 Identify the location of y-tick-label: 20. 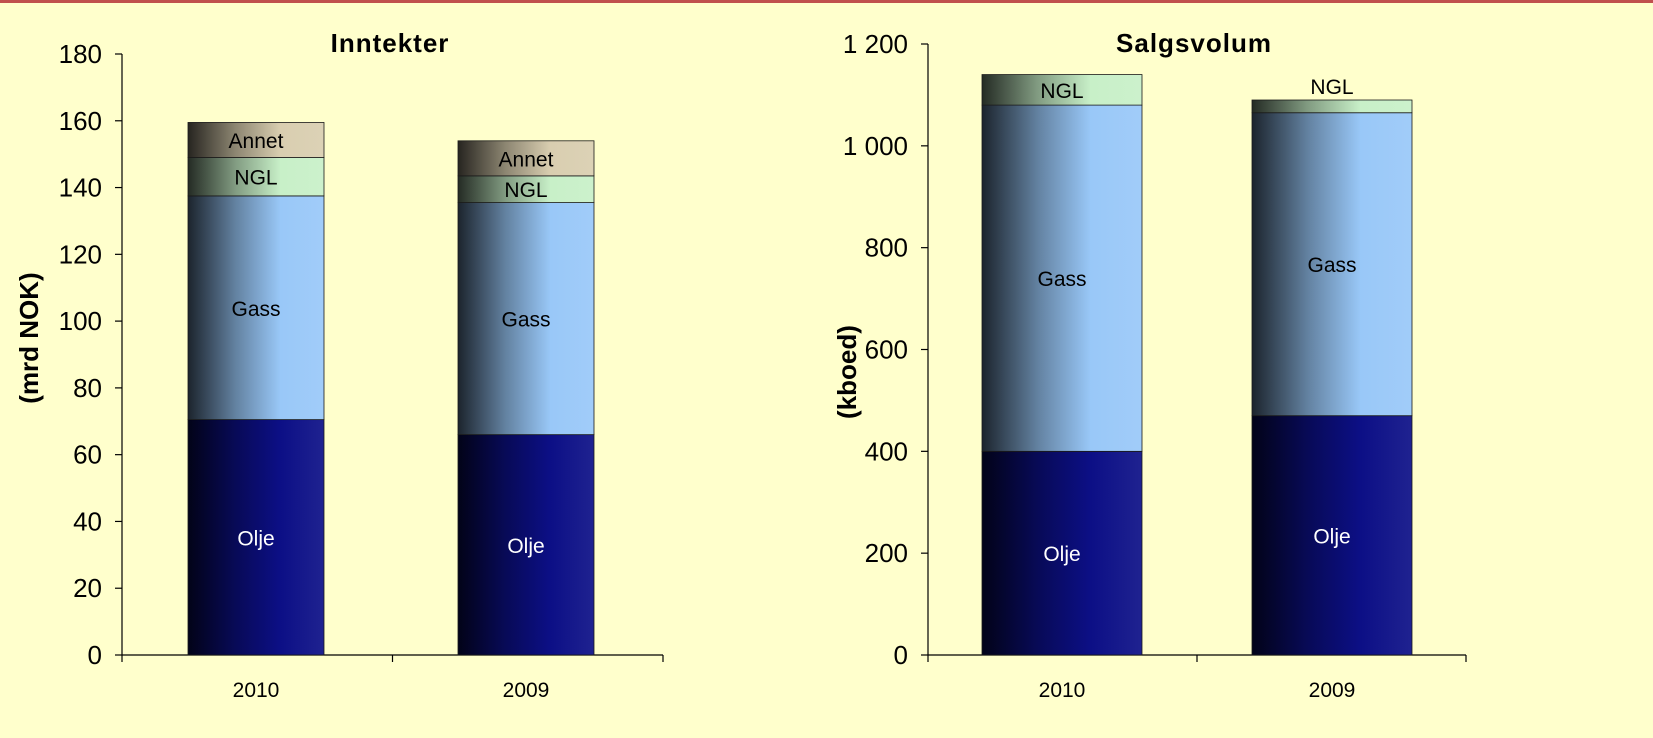
(87, 588).